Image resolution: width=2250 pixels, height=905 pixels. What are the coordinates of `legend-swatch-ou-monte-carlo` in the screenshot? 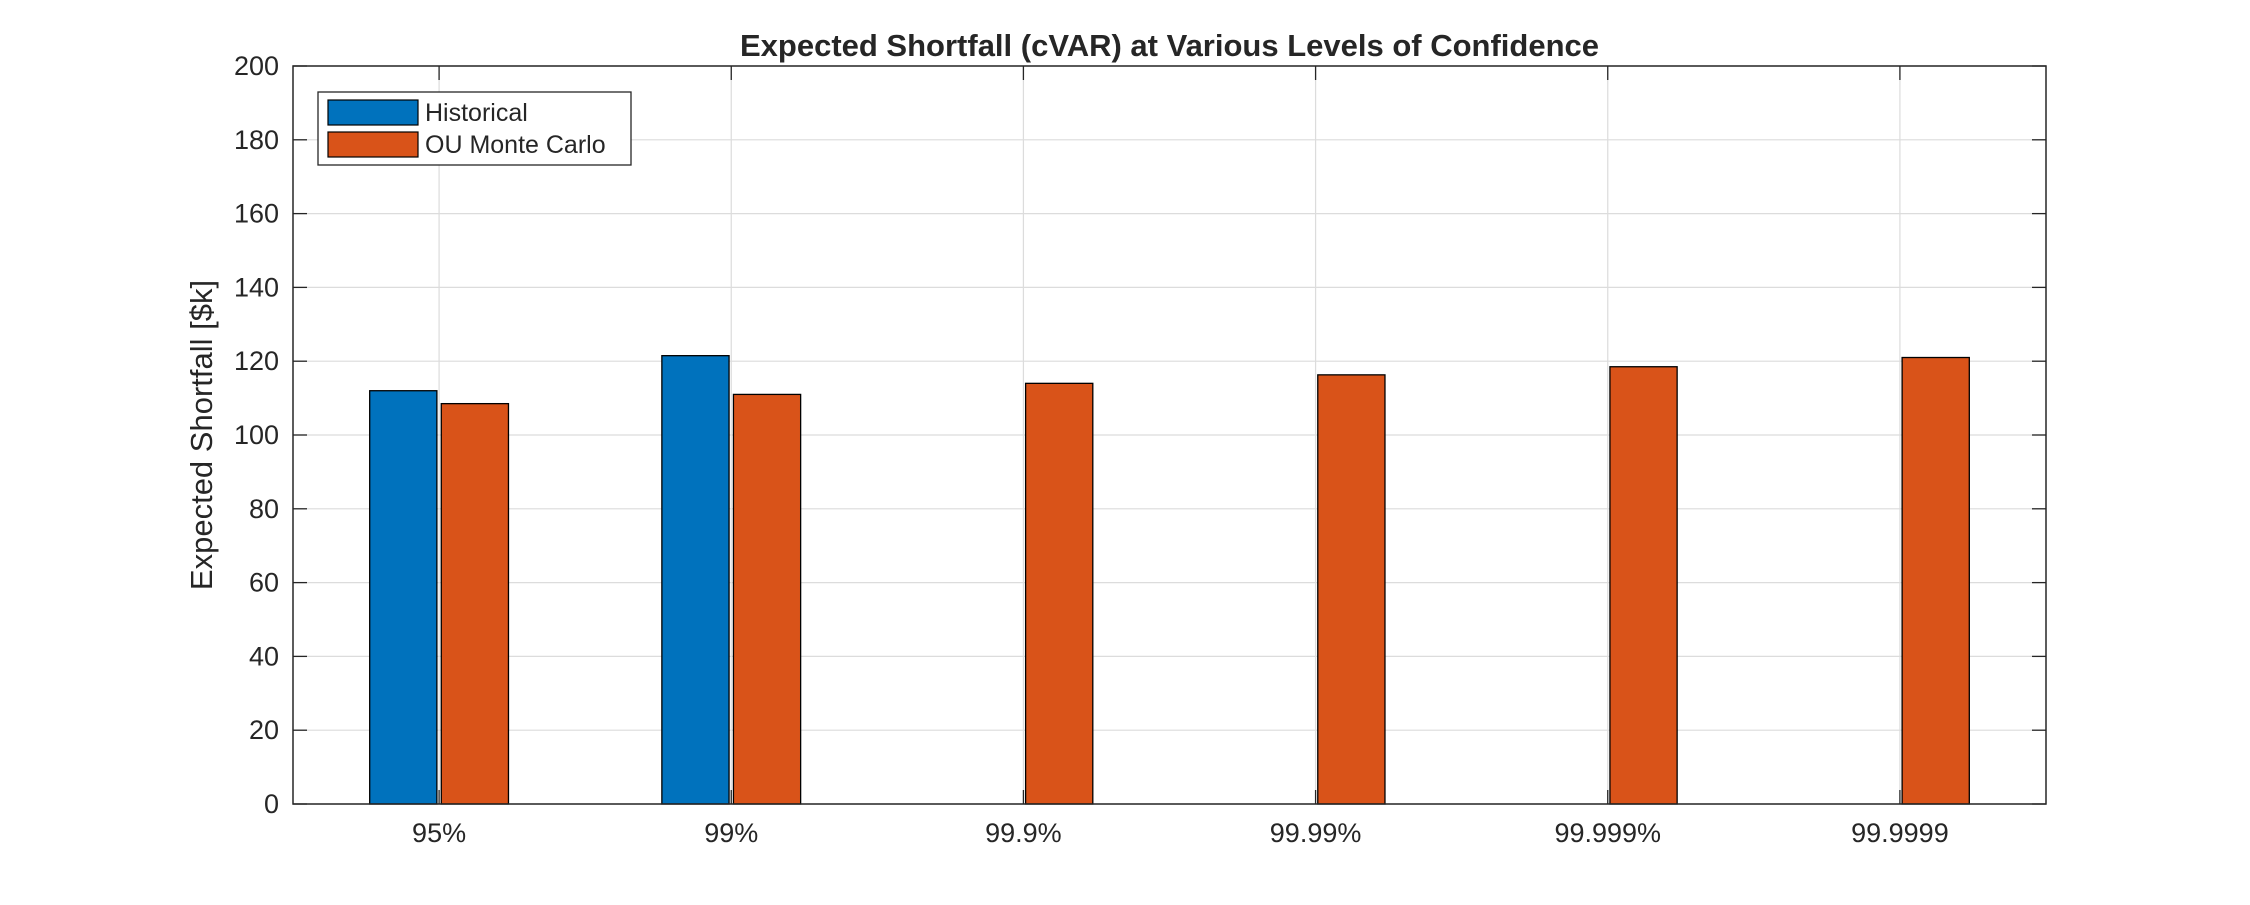 It's located at (373, 144).